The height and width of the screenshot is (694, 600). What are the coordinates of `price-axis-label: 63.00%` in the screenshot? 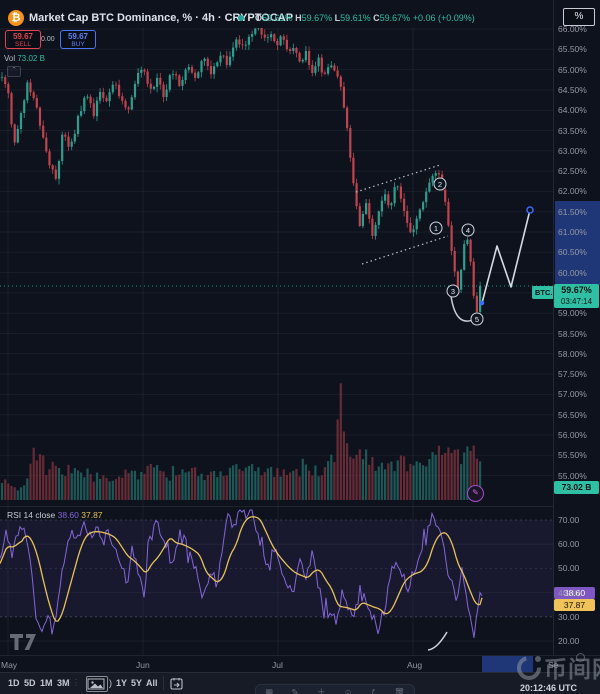 It's located at (572, 151).